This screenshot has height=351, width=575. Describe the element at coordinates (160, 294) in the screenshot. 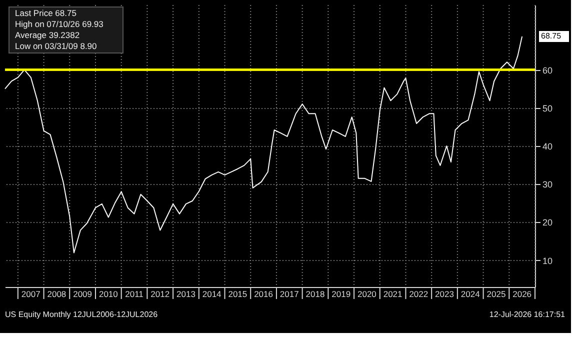

I see `x-tick-label: 2012` at that location.